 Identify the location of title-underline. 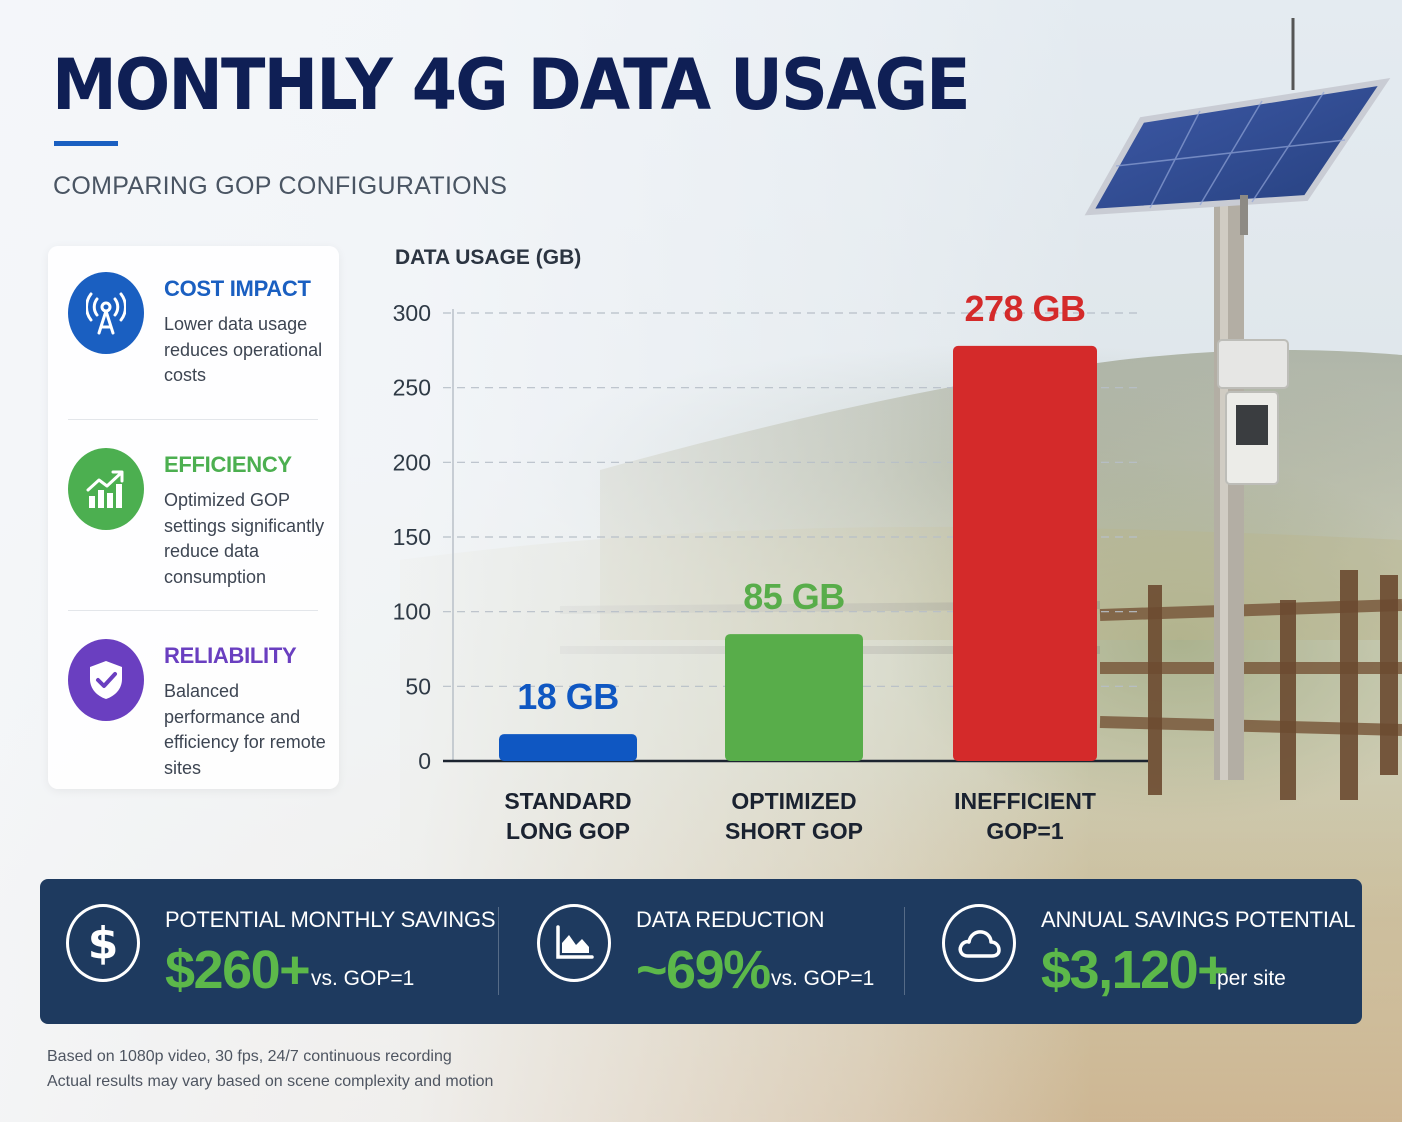
(86, 143).